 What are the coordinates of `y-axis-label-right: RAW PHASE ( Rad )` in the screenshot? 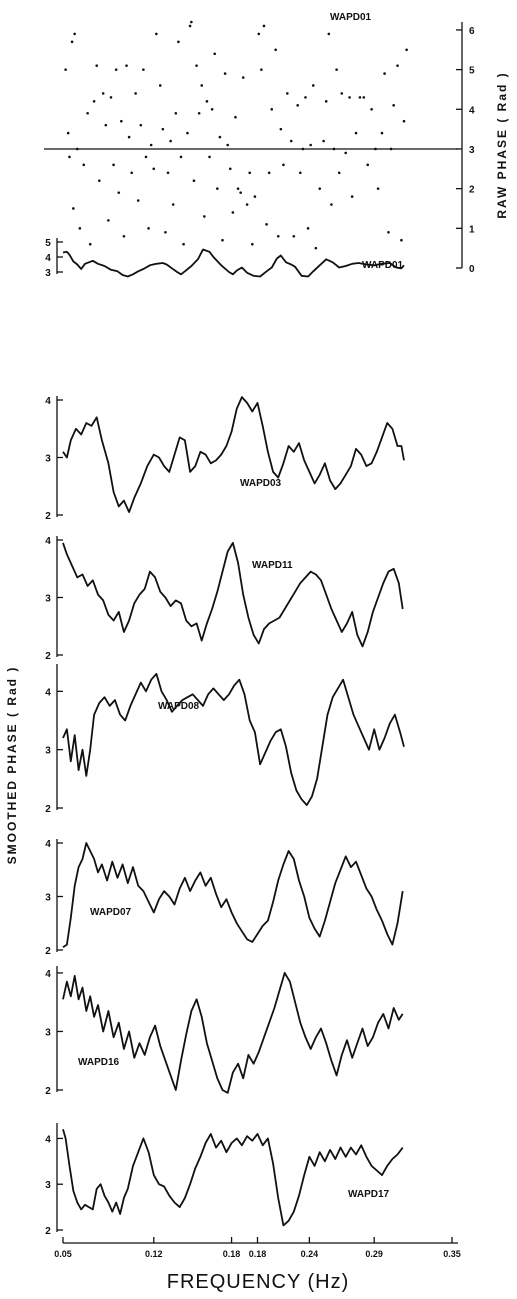 It's located at (502, 144).